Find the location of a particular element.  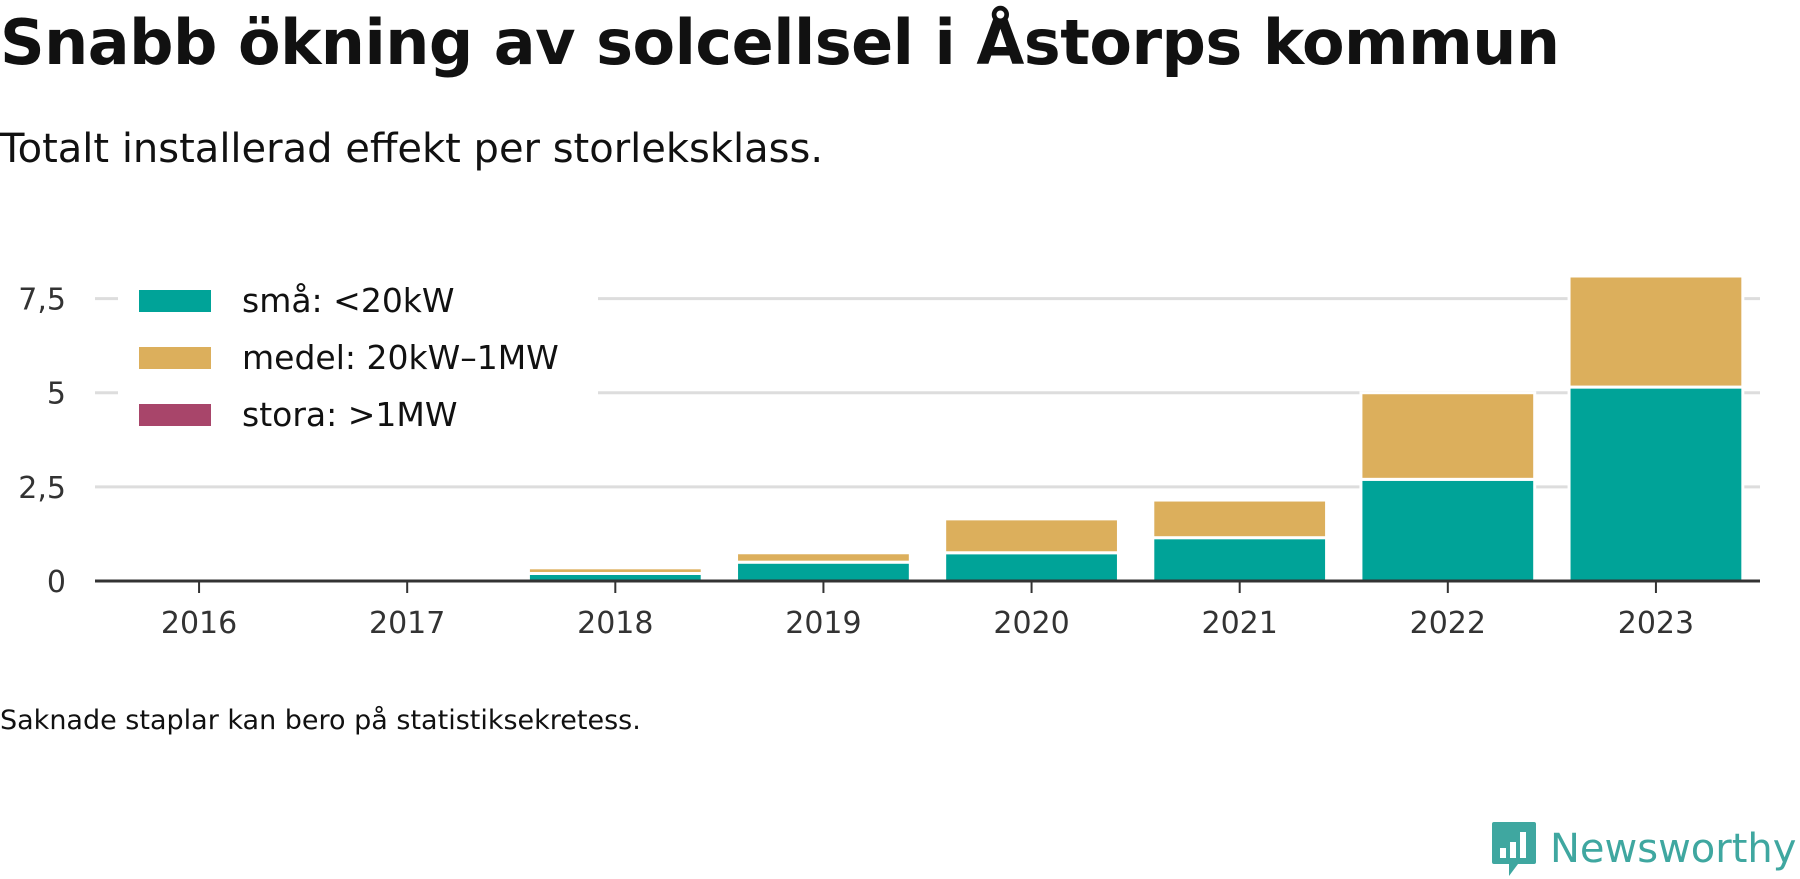

newsworthy-logo-icon is located at coordinates (1514, 849).